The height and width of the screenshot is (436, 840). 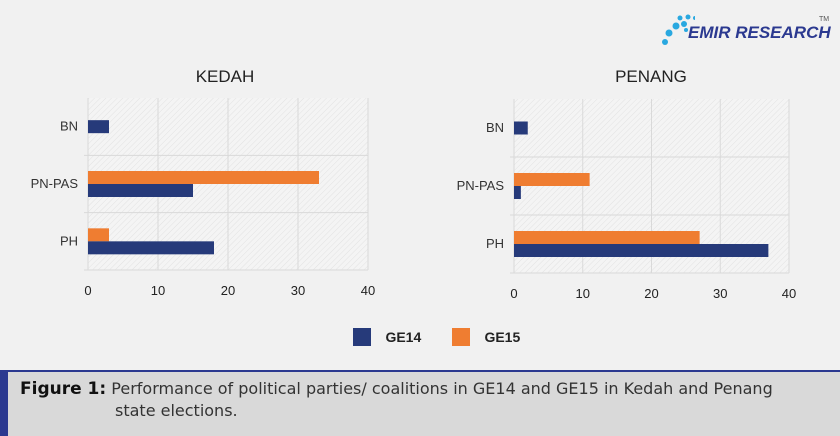 I want to click on caption-accent-bar, so click(x=4, y=404).